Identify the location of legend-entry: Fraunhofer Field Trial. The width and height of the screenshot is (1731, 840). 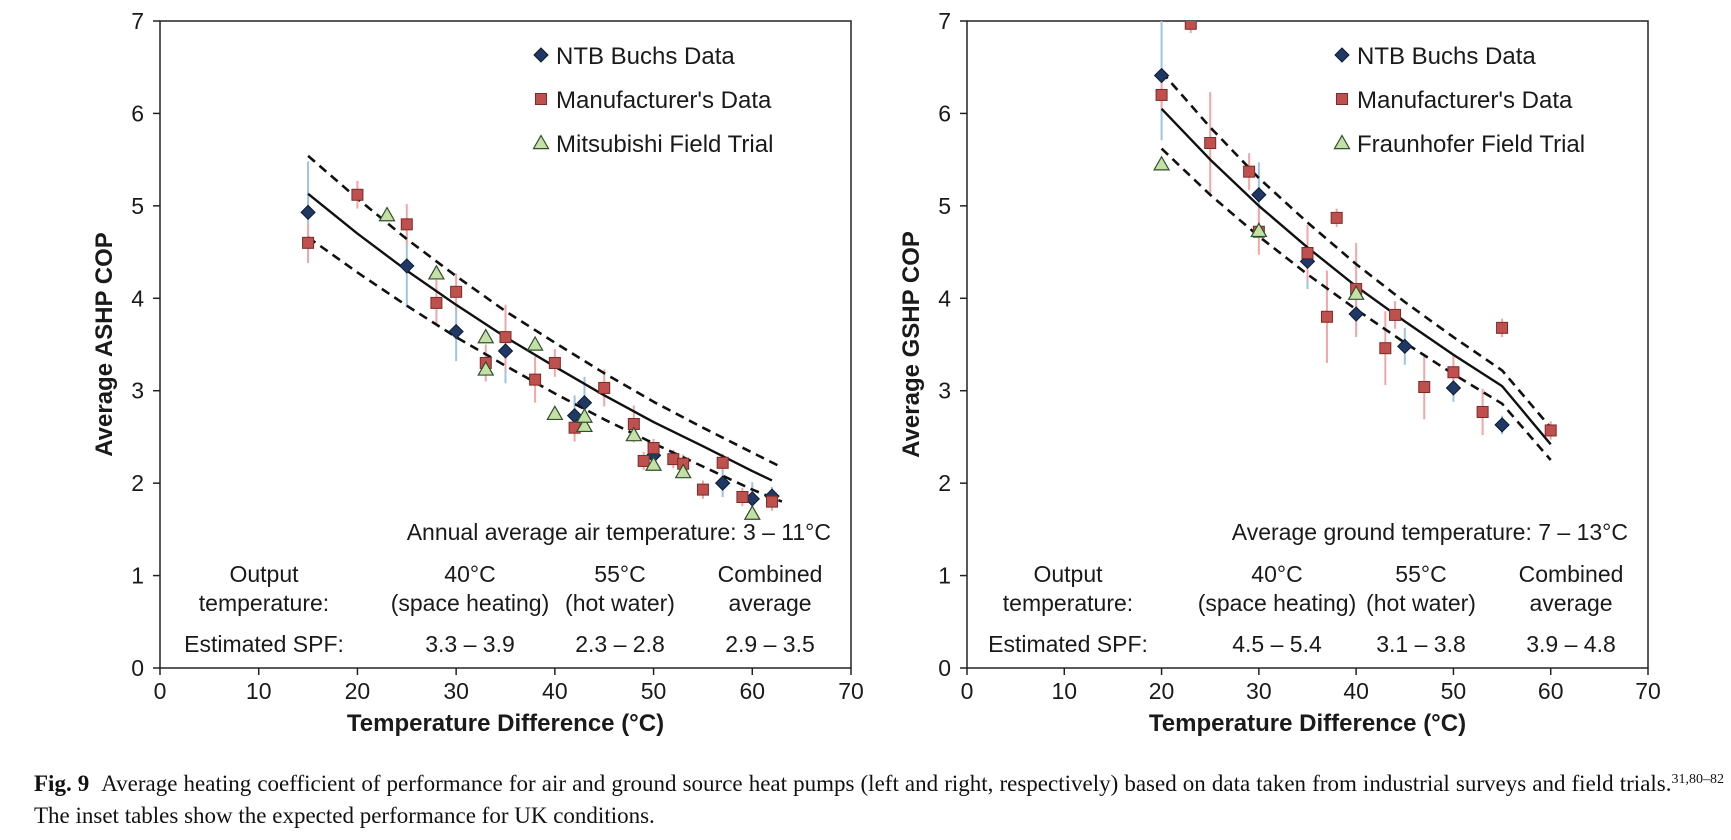
(1471, 144).